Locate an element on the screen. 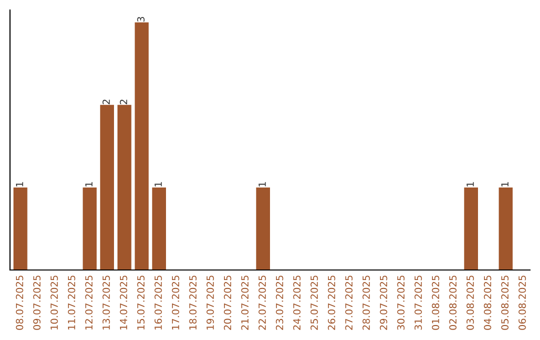 The height and width of the screenshot is (340, 540). x-tick-label: 02.08.2025 is located at coordinates (453, 303).